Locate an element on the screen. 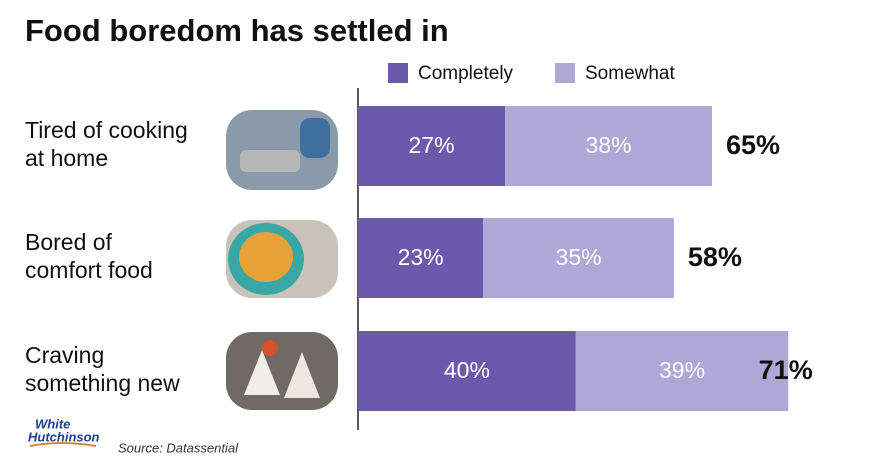 This screenshot has height=474, width=880. total-label: 65% is located at coordinates (753, 145).